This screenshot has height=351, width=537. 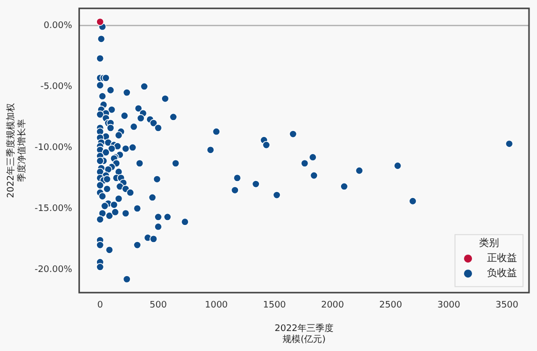 I want to click on x-tick-label: 1000, so click(x=216, y=305).